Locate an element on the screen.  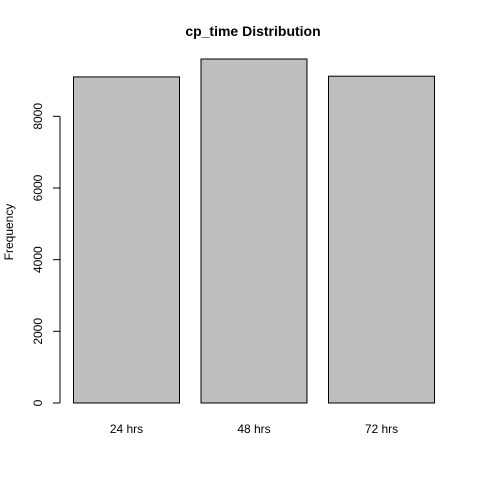
y-tick-label: 6000 is located at coordinates (38, 187).